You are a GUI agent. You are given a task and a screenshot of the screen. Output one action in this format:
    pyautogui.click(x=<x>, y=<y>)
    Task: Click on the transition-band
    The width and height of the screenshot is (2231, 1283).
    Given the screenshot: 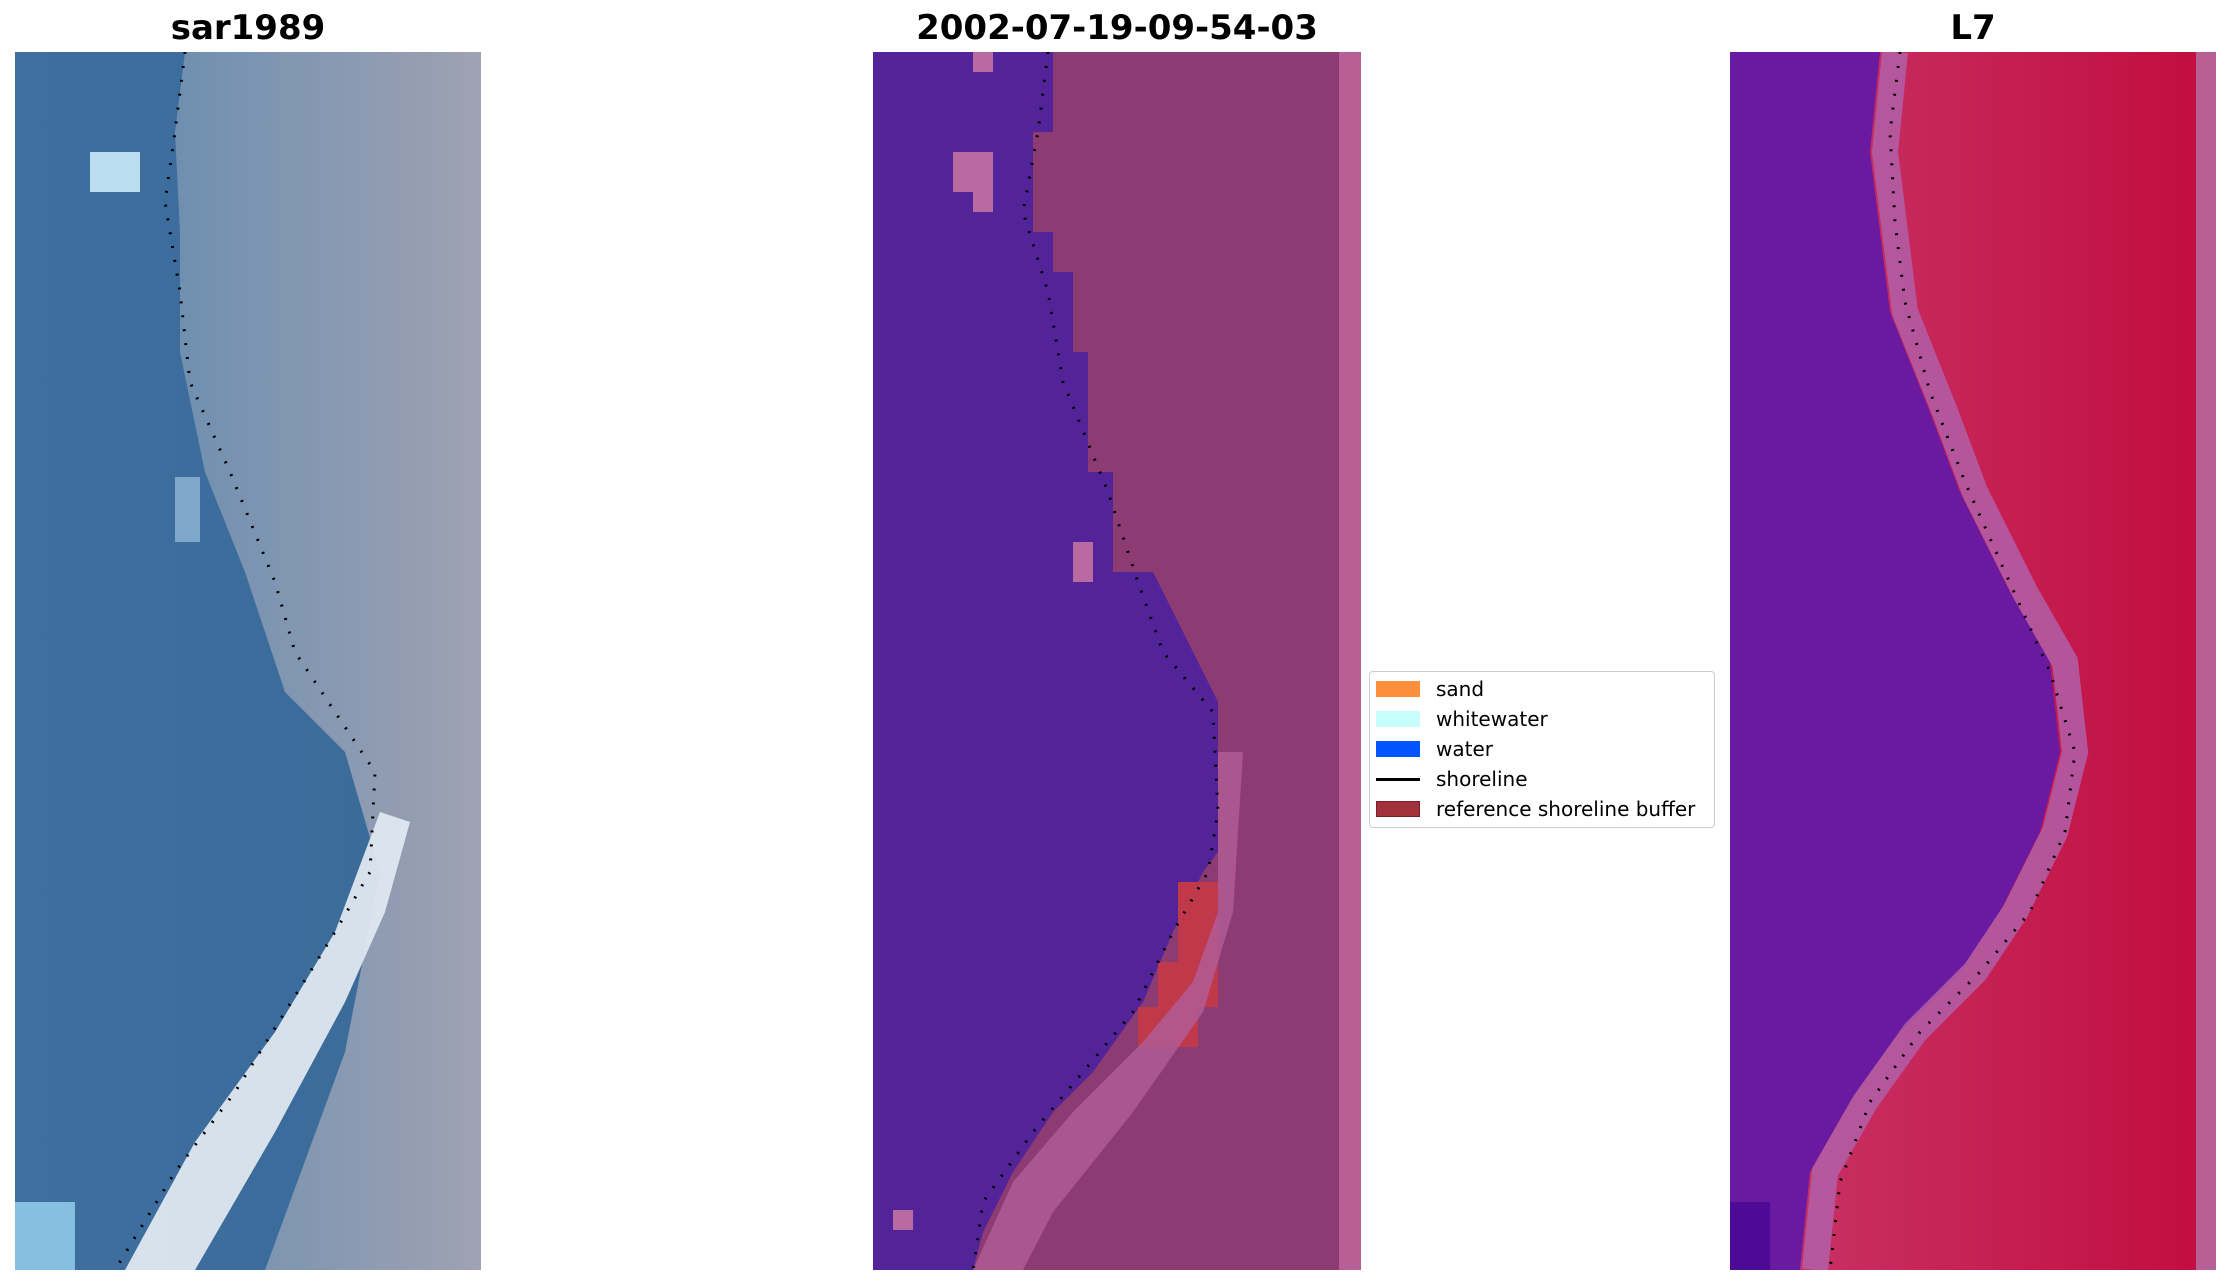 What is the action you would take?
    pyautogui.click(x=1945, y=661)
    